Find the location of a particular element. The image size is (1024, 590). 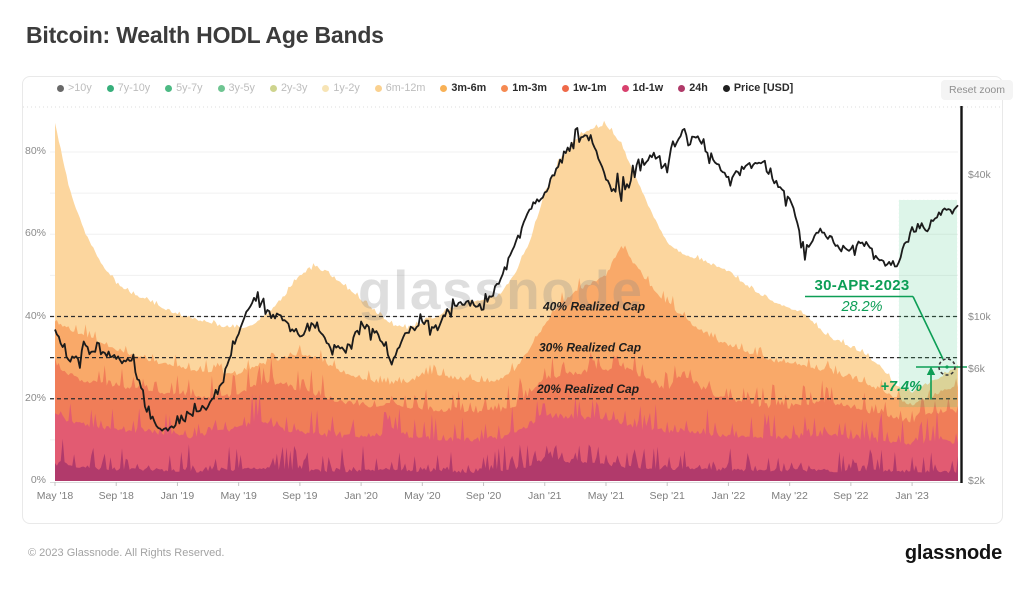

legend-label: >10y is located at coordinates (80, 88).